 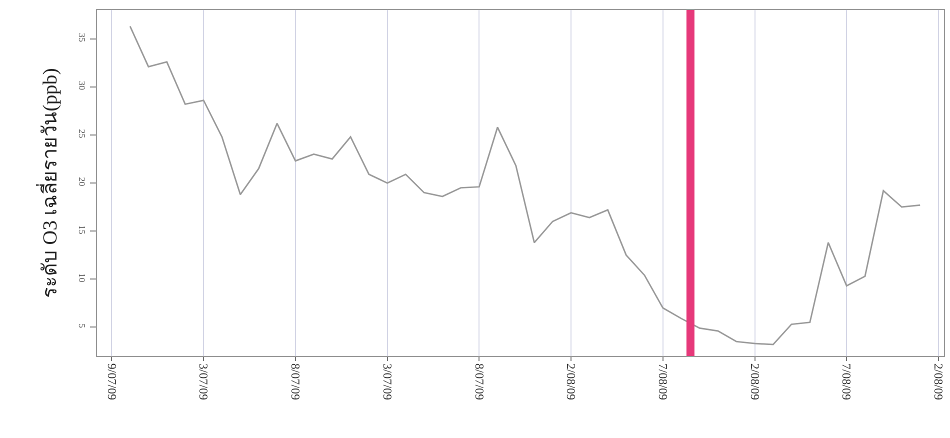 What do you see at coordinates (82, 134) in the screenshot?
I see `y-tick-label: 25` at bounding box center [82, 134].